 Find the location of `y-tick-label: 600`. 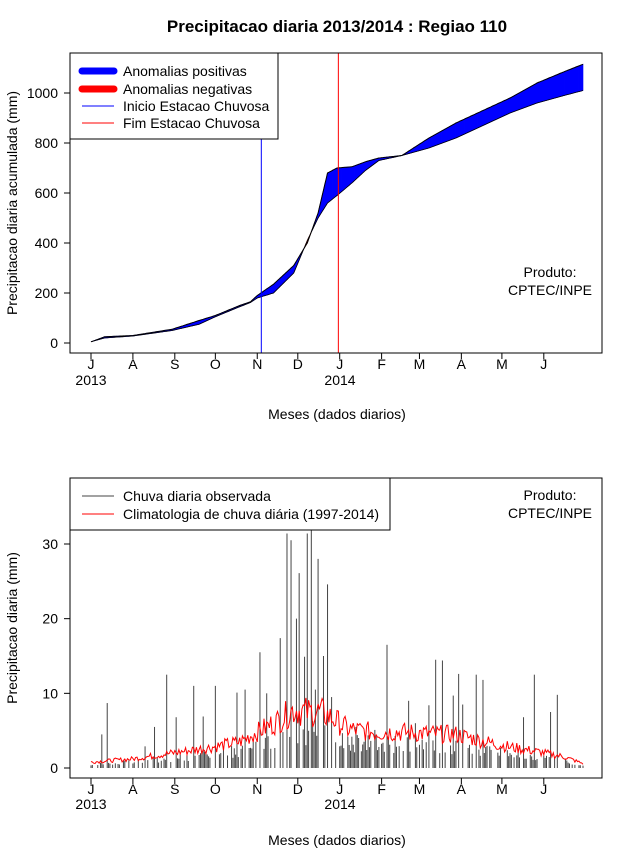

y-tick-label: 600 is located at coordinates (47, 193).